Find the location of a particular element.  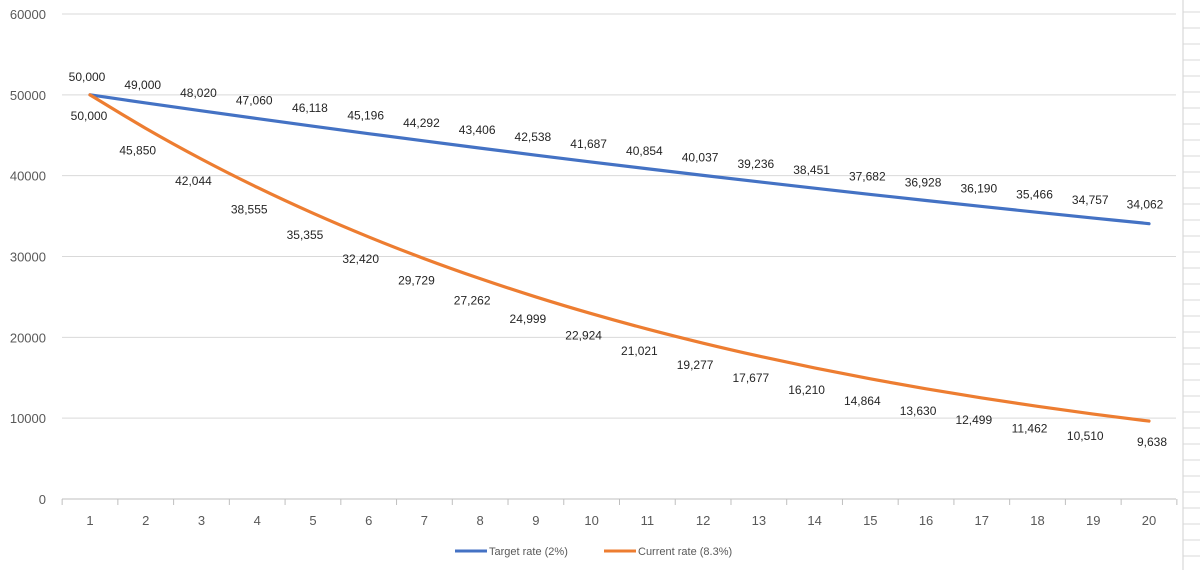

data-label-current-rate: 50,000 is located at coordinates (89, 116).